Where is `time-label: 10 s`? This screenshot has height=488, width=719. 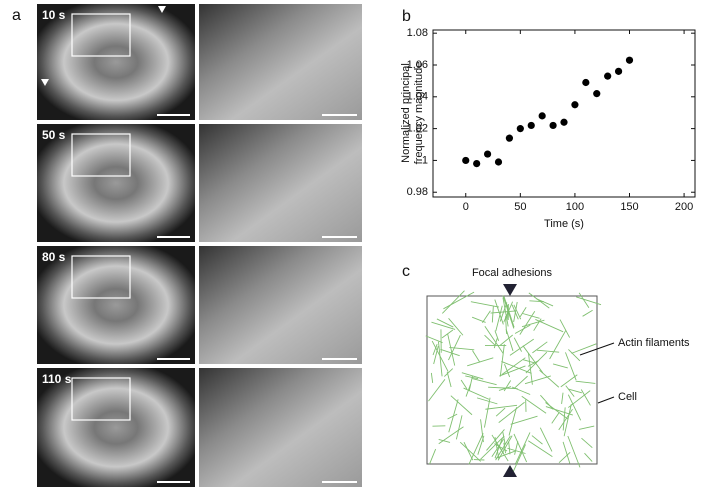 time-label: 10 s is located at coordinates (54, 15).